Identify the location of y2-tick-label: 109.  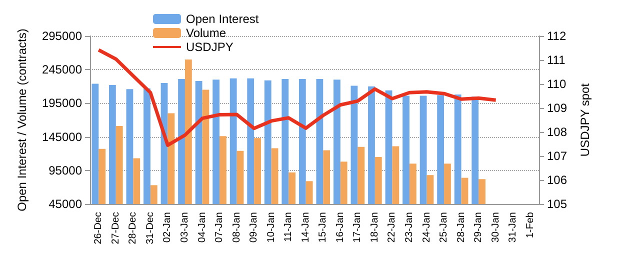
(557, 108).